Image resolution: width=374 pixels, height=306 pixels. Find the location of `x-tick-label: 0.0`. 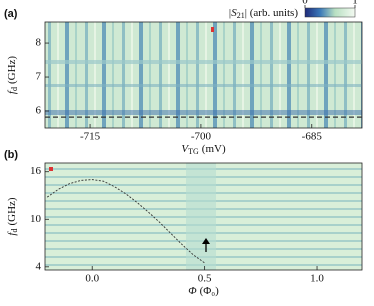

x-tick-label: 0.0 is located at coordinates (92, 279).